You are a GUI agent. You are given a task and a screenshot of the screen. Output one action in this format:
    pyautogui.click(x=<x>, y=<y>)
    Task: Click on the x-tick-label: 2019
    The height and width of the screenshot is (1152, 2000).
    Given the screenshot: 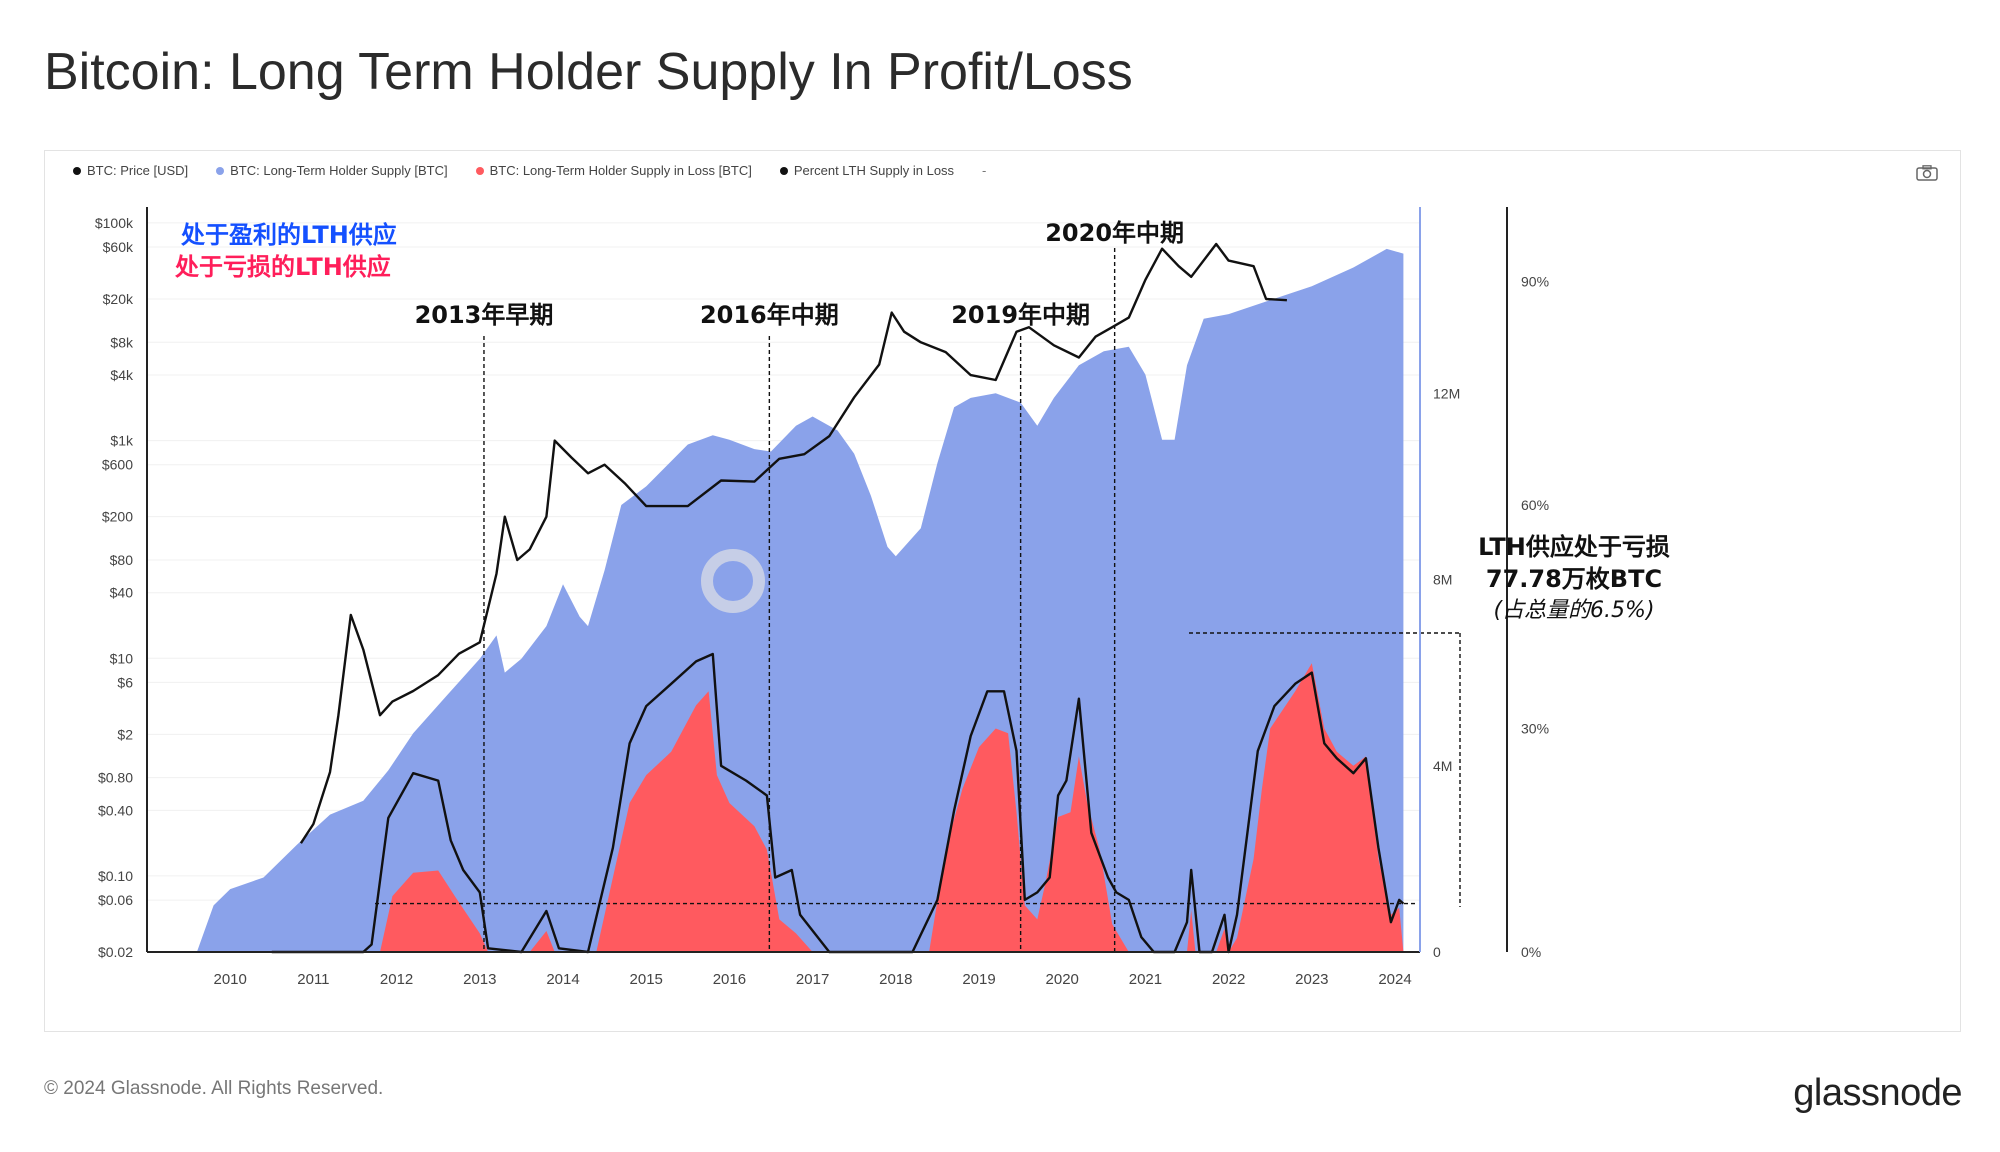 What is the action you would take?
    pyautogui.click(x=978, y=979)
    